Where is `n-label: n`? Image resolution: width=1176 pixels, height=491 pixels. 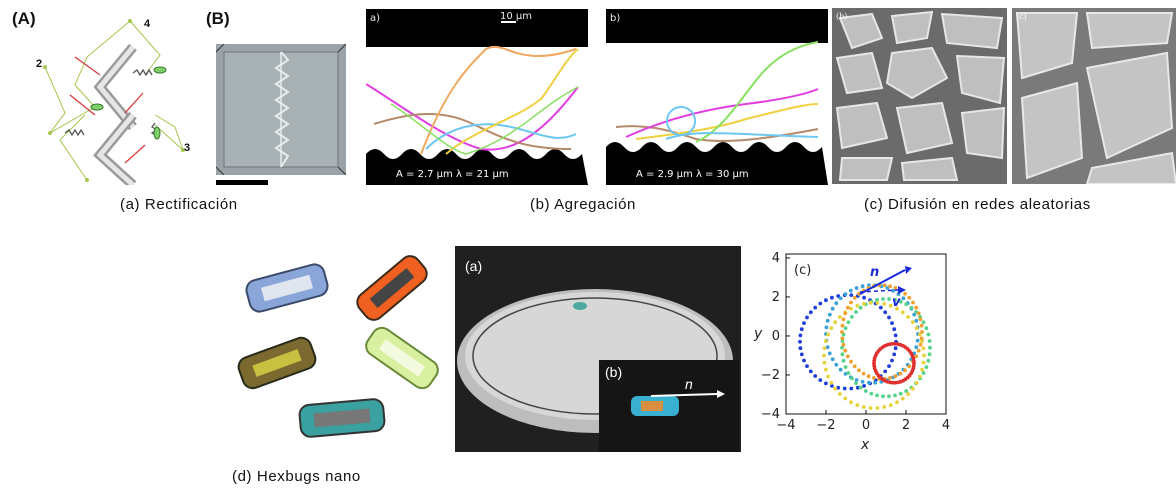 n-label: n is located at coordinates (874, 272).